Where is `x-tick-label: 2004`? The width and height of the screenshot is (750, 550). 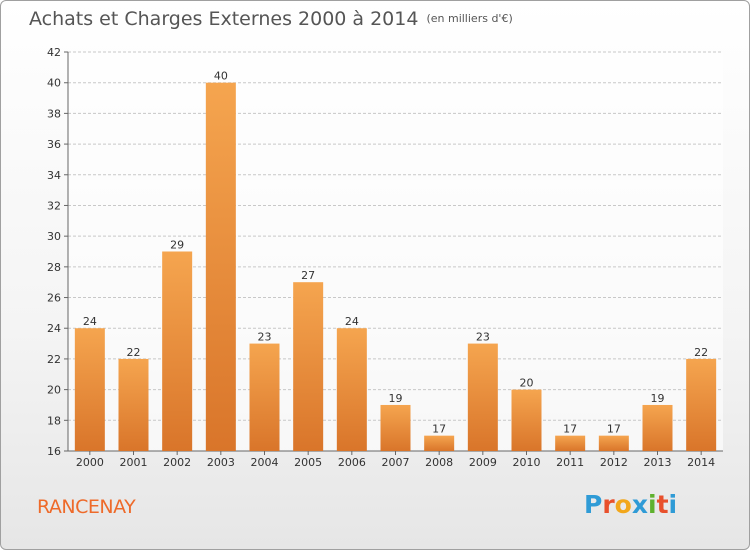
x-tick-label: 2004 is located at coordinates (265, 462).